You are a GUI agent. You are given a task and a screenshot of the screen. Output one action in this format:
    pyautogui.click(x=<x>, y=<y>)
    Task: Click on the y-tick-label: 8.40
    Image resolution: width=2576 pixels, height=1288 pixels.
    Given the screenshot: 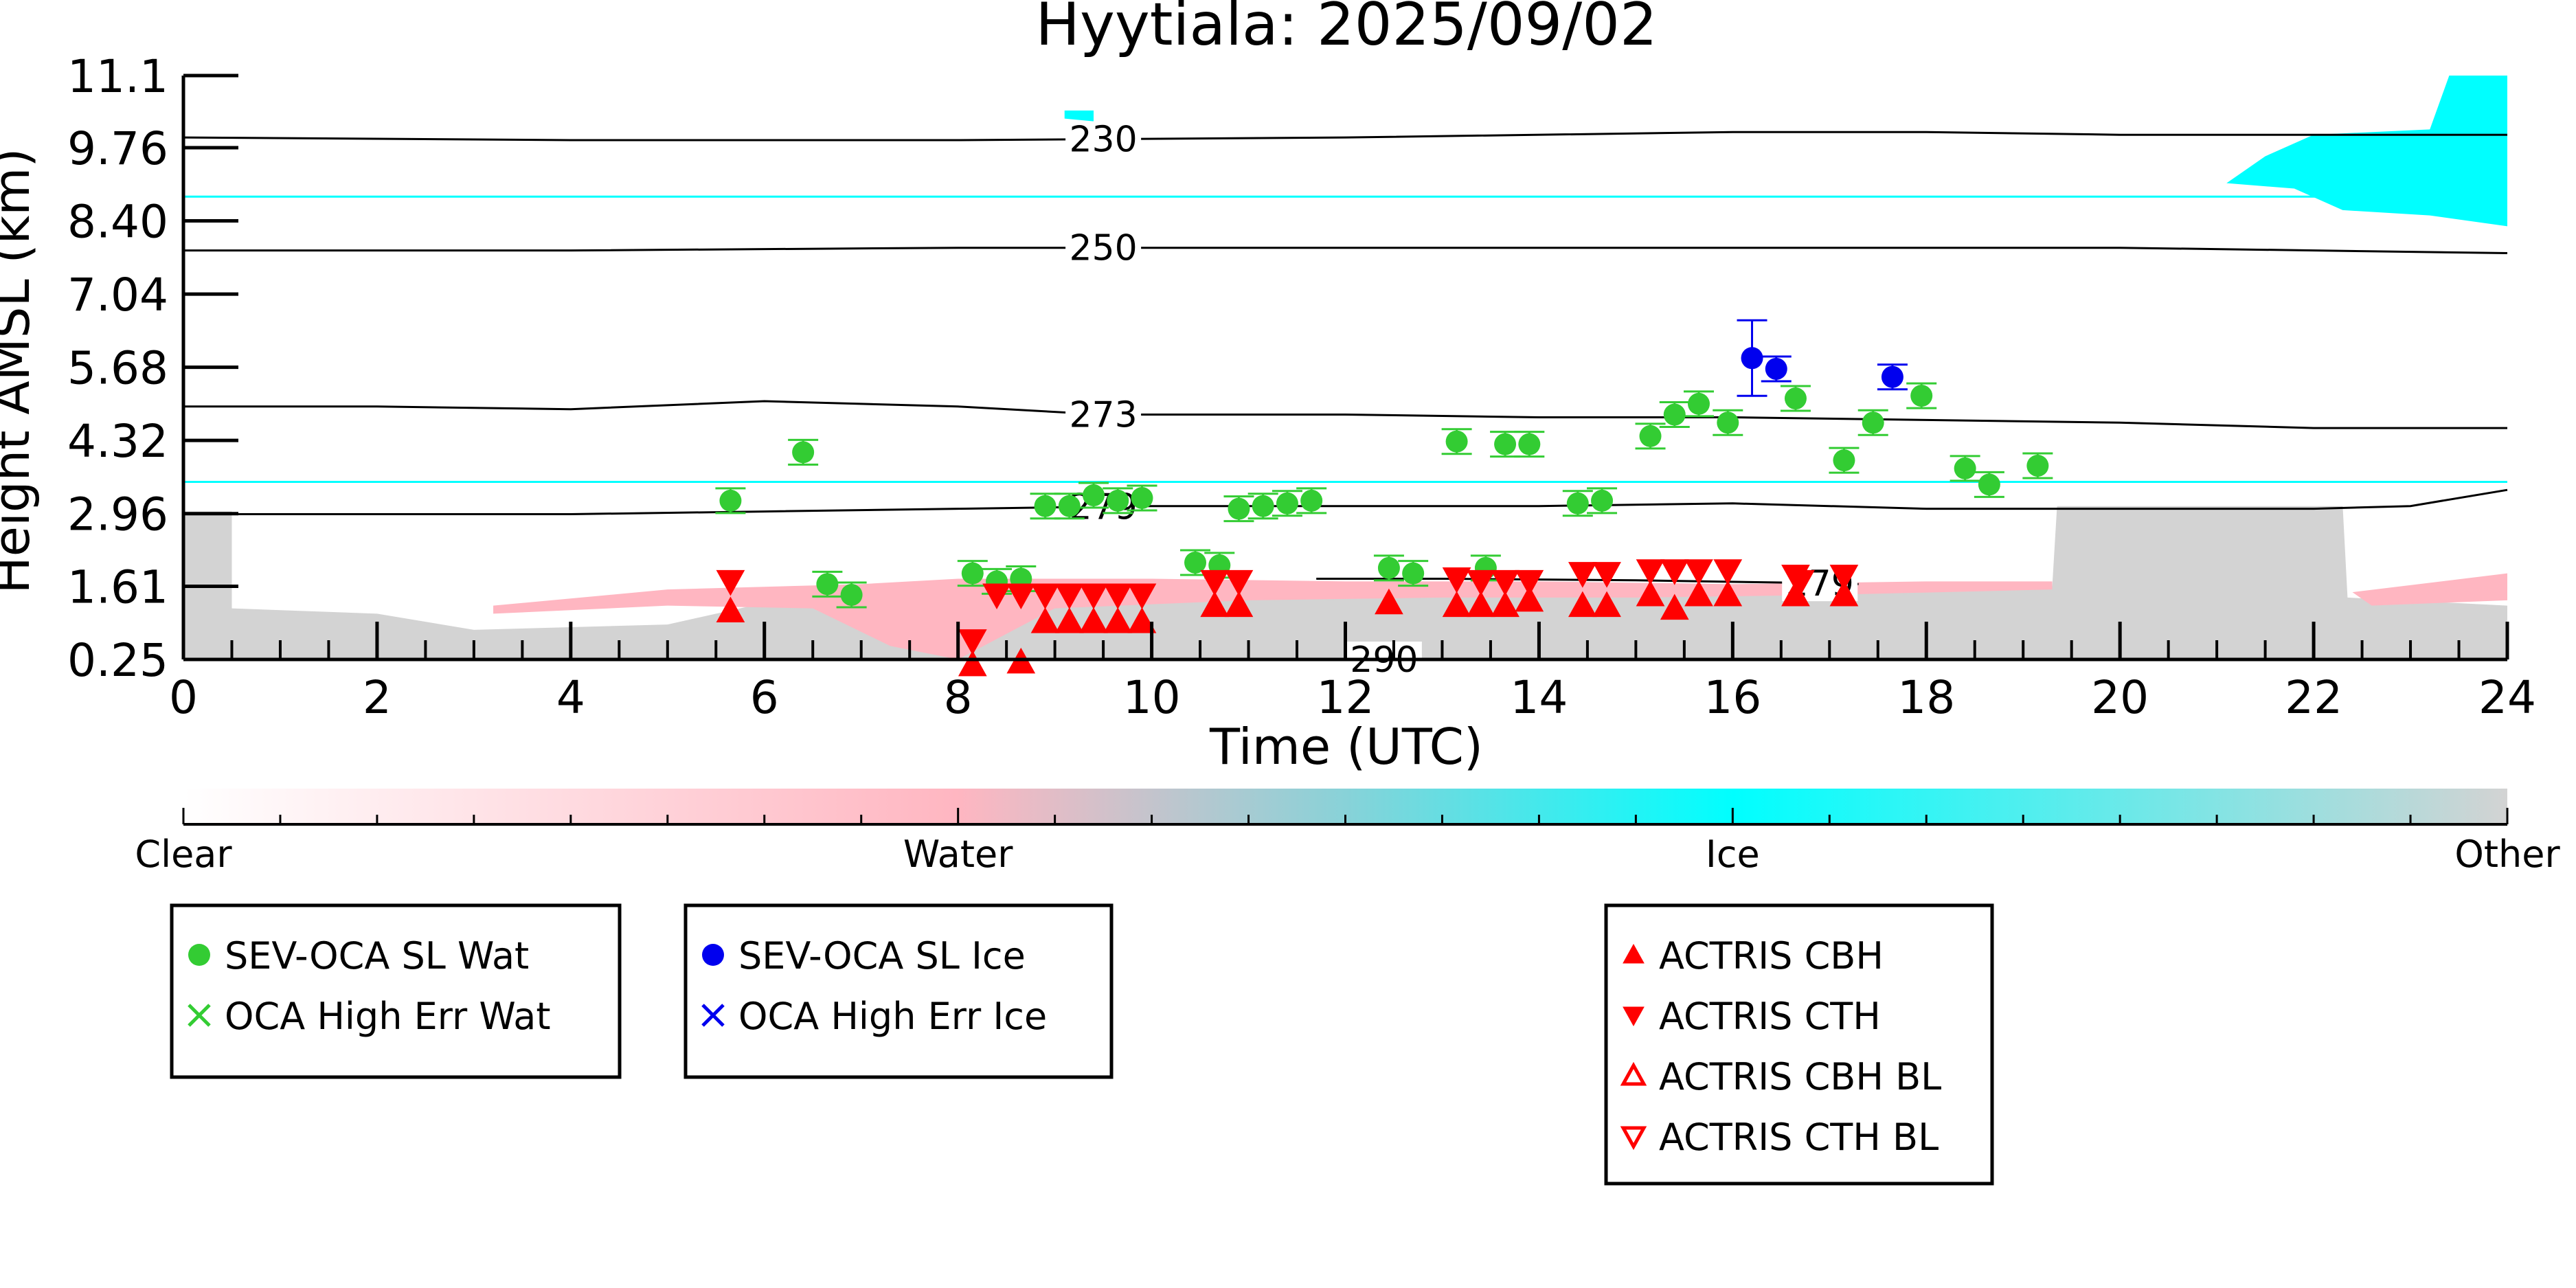 What is the action you would take?
    pyautogui.click(x=117, y=222)
    